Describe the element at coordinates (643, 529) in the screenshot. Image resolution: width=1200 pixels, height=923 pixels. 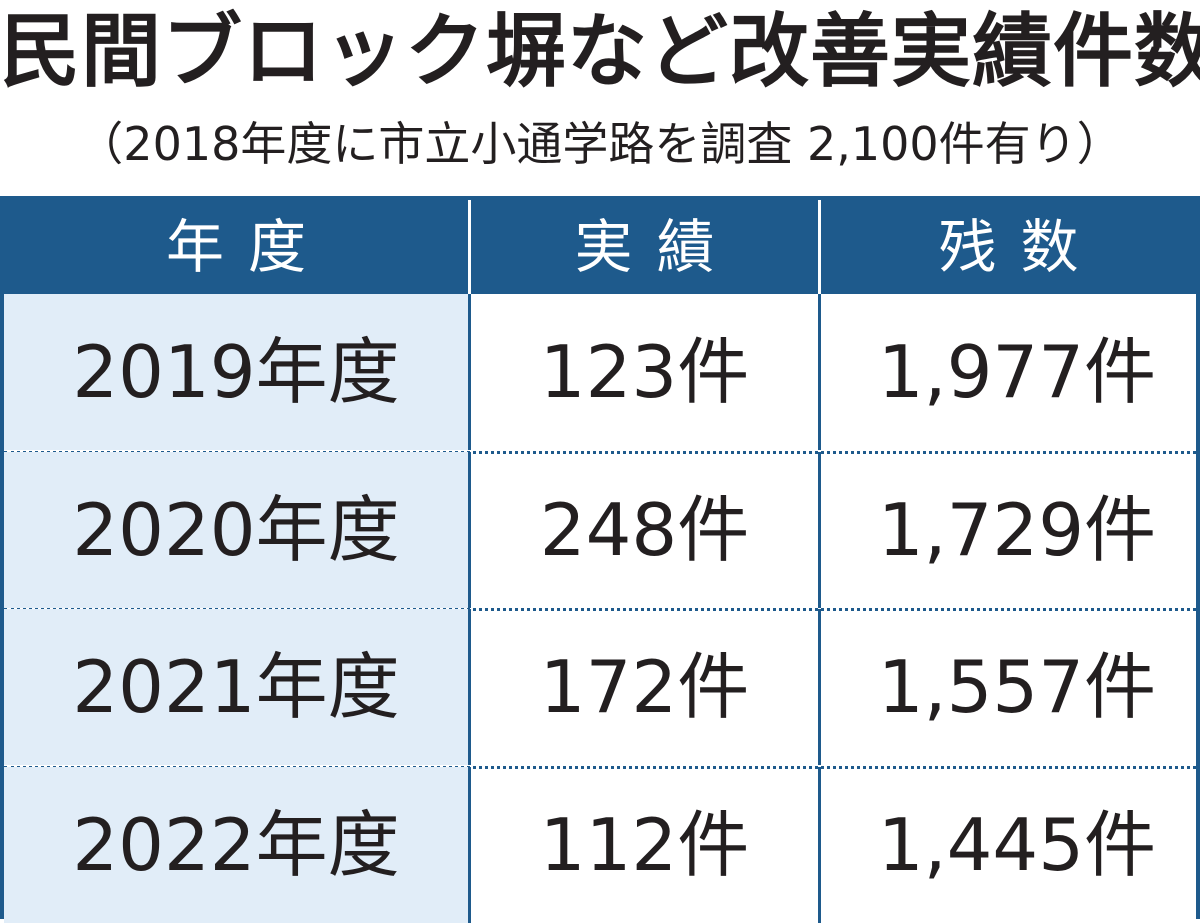
I see `table-cell: 248件` at that location.